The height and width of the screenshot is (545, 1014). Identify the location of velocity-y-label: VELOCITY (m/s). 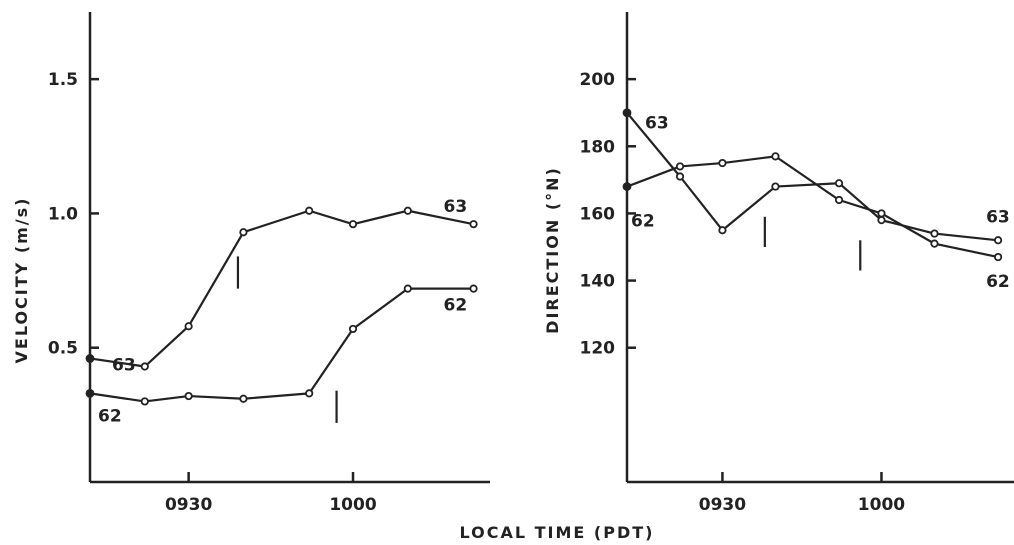
(21, 280).